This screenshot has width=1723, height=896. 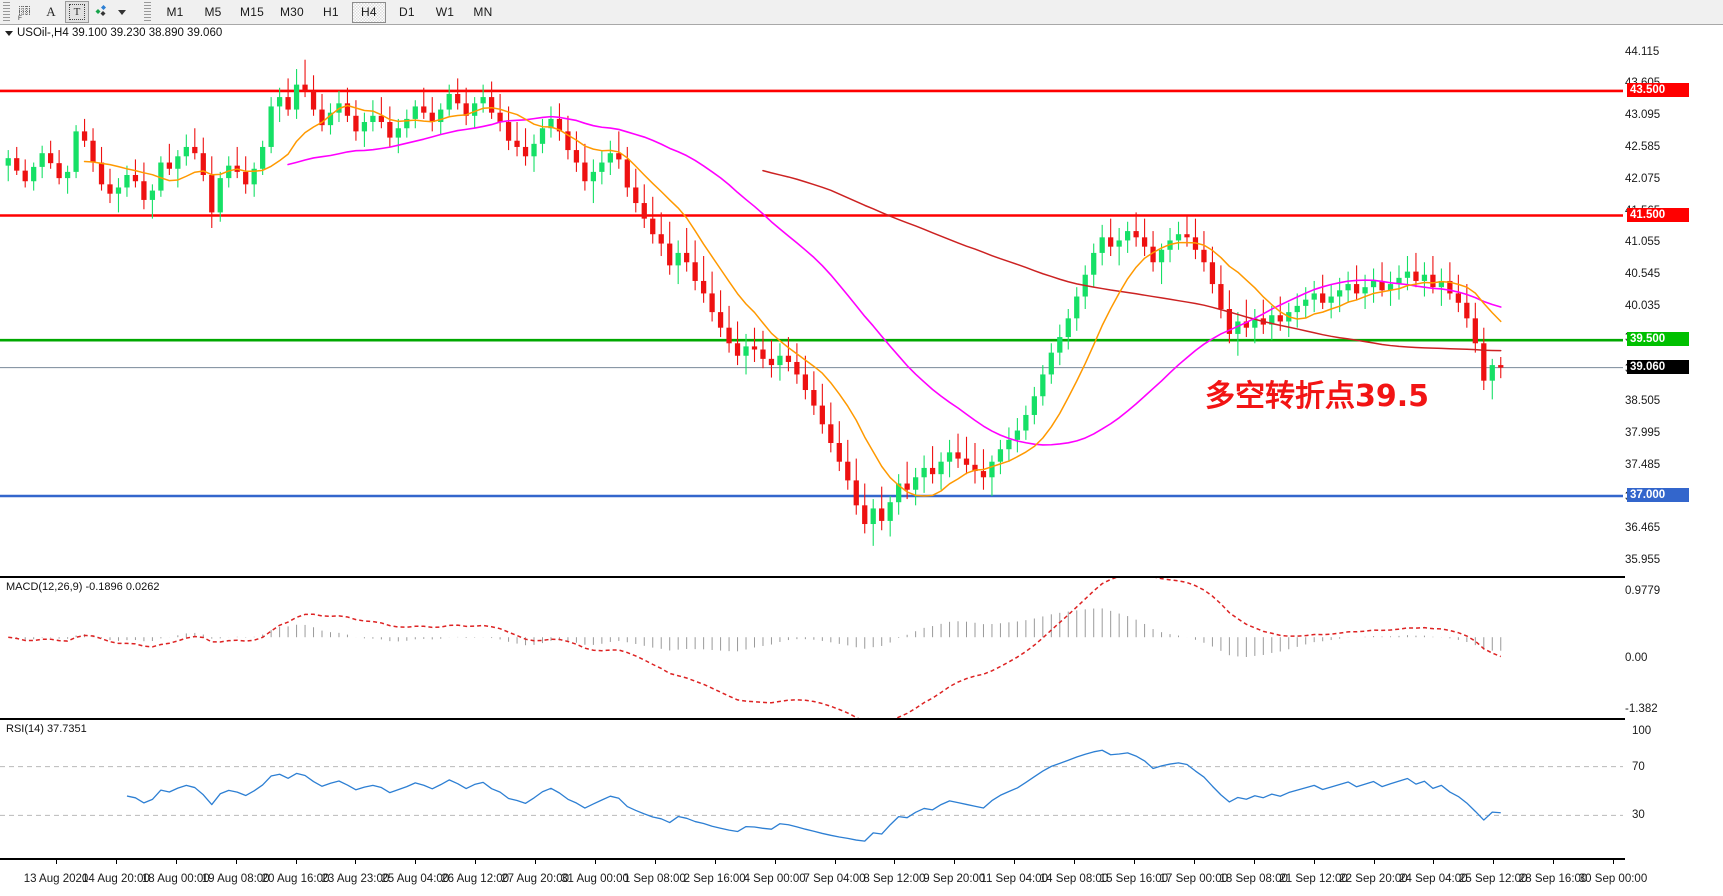 What do you see at coordinates (175, 12) in the screenshot?
I see `timeframe-button-m1: M1` at bounding box center [175, 12].